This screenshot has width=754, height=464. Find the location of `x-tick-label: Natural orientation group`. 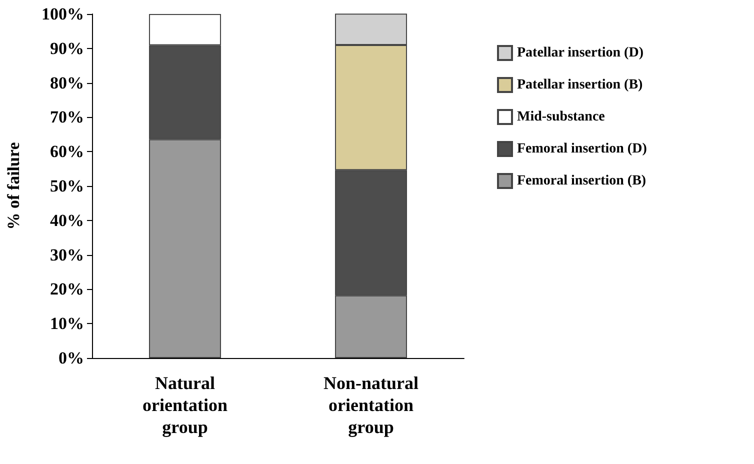

x-tick-label: Natural orientation group is located at coordinates (185, 405).